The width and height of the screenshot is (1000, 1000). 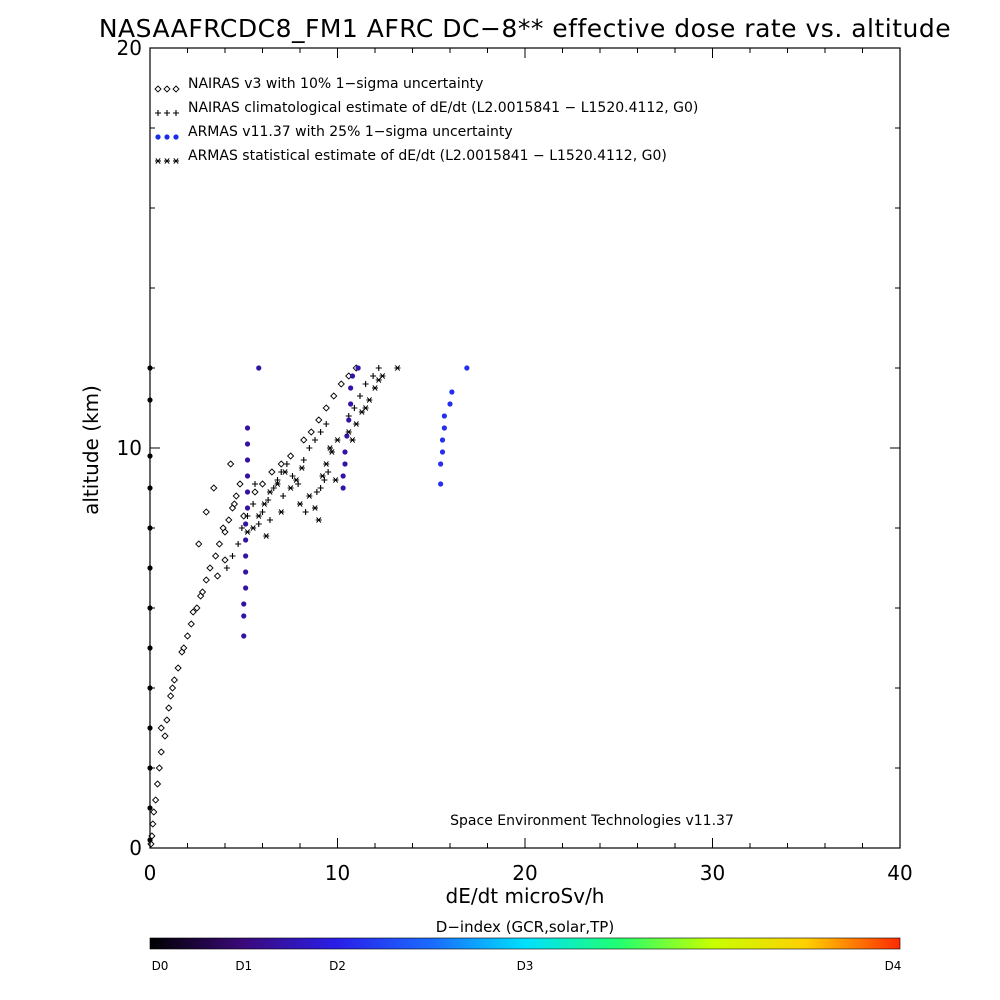 I want to click on colorbar-ticks: D0 D1 D2 D3 D4, so click(x=527, y=966).